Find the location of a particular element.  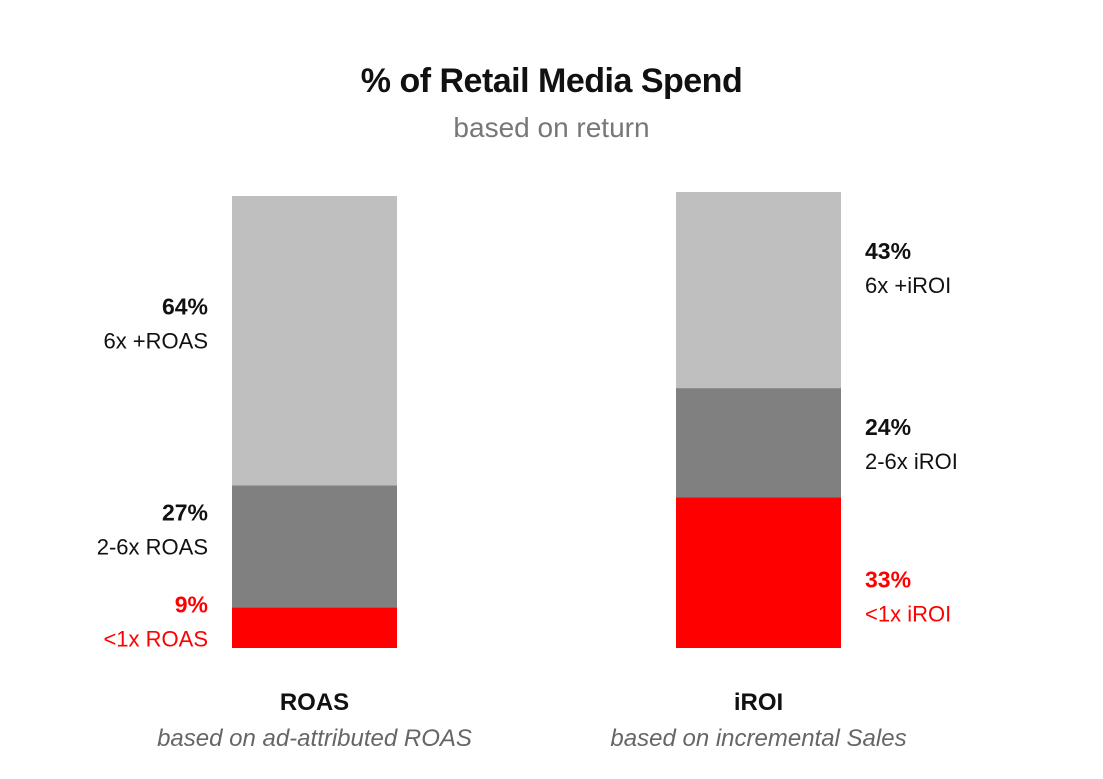

pct-label-iroi-mid: 24% is located at coordinates (888, 427).